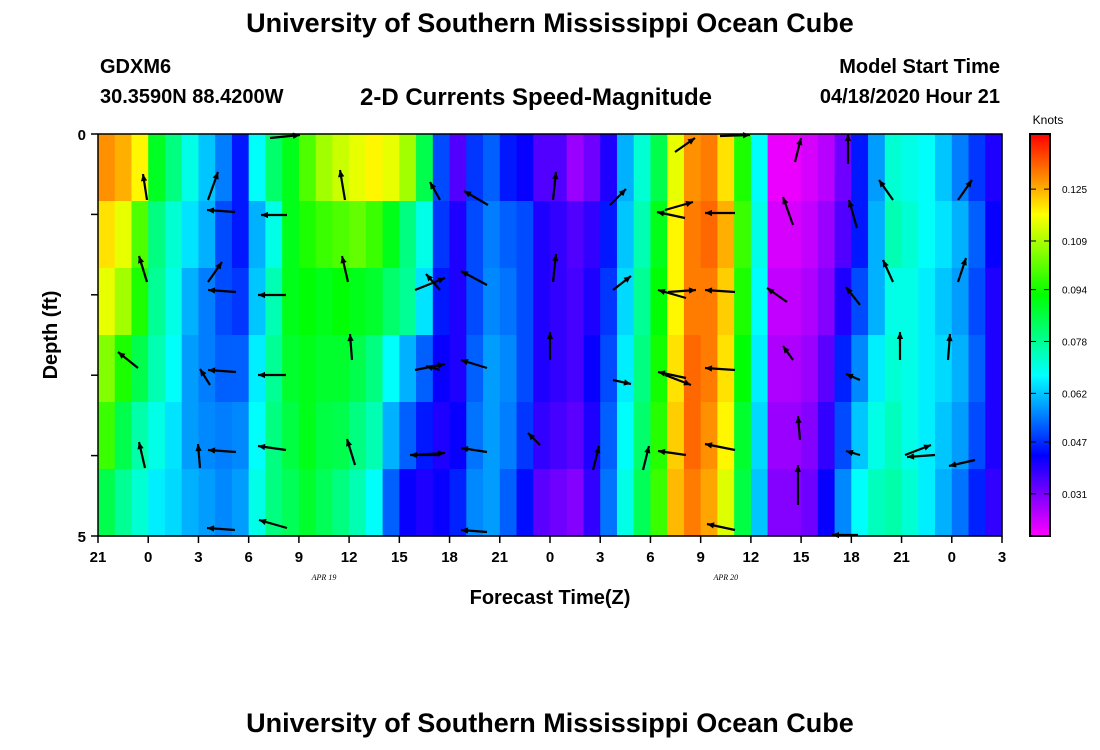  What do you see at coordinates (88, 336) in the screenshot?
I see `y-axis: 05` at bounding box center [88, 336].